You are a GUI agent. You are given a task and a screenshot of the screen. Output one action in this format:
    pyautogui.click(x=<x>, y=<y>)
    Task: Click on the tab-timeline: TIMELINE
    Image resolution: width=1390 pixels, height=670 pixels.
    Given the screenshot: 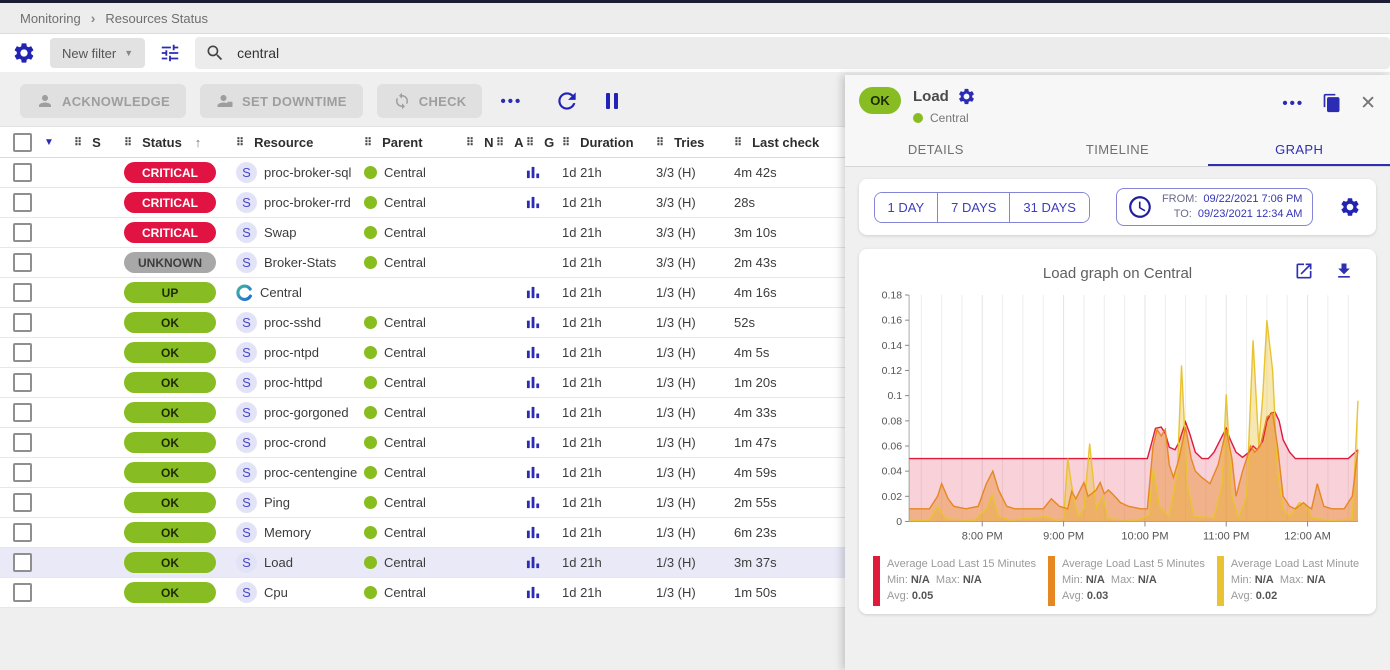 What is the action you would take?
    pyautogui.click(x=1117, y=149)
    